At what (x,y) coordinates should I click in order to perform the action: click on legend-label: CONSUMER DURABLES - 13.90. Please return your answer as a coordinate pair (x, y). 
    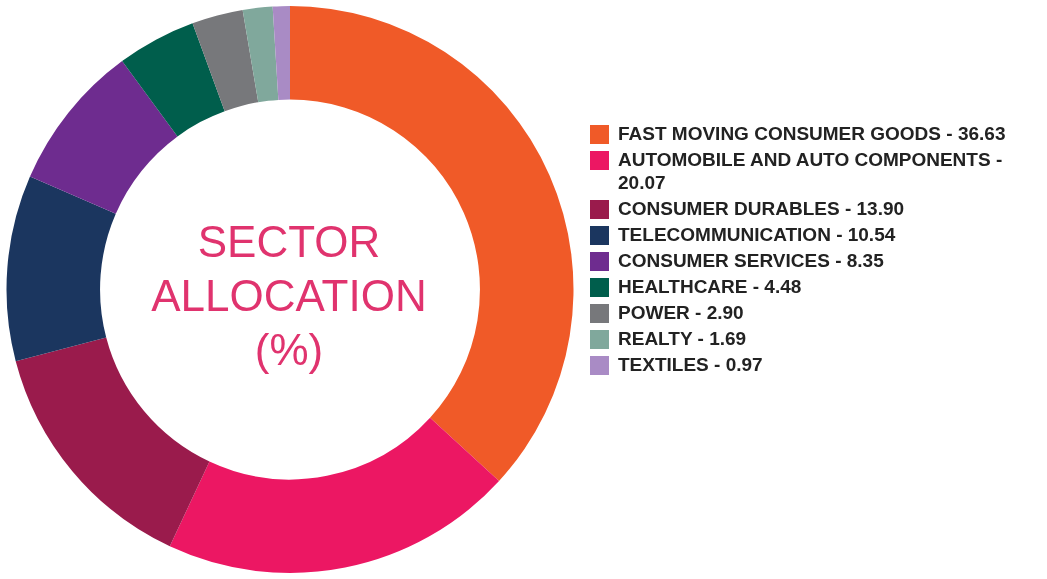
    Looking at the image, I should click on (761, 208).